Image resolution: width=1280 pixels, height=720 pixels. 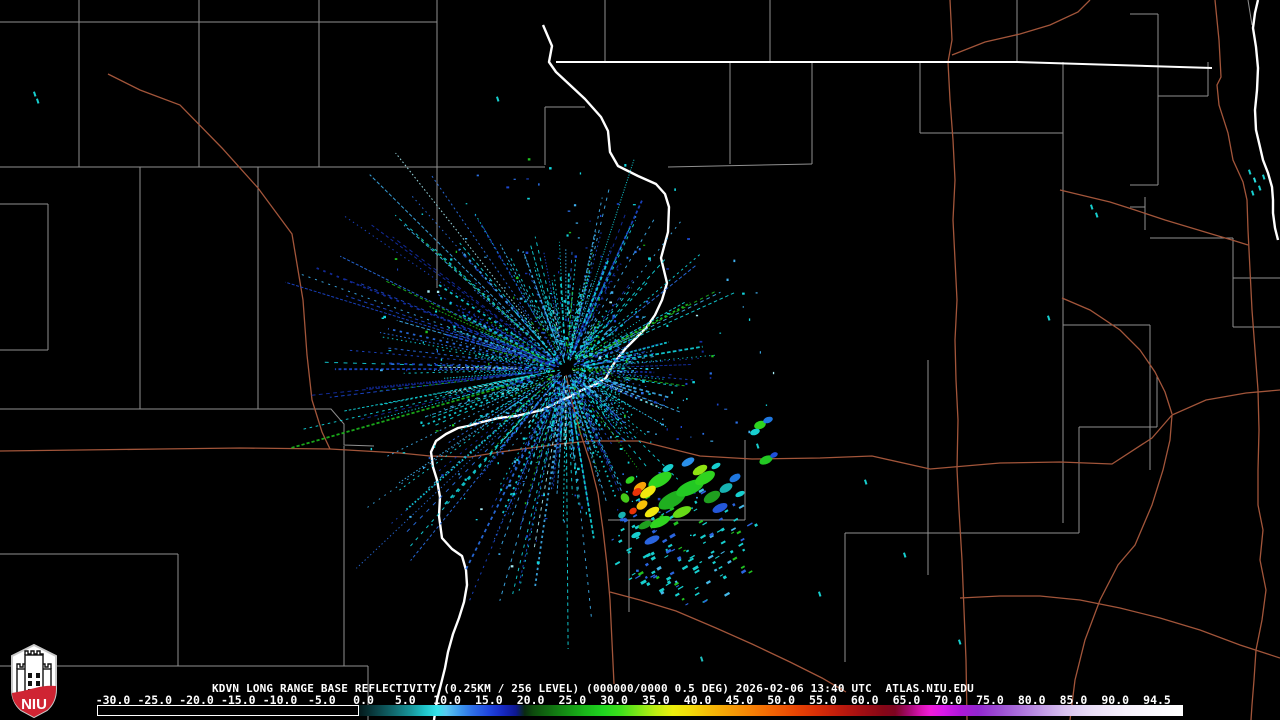 What do you see at coordinates (196, 700) in the screenshot?
I see `scale-label: -20.0` at bounding box center [196, 700].